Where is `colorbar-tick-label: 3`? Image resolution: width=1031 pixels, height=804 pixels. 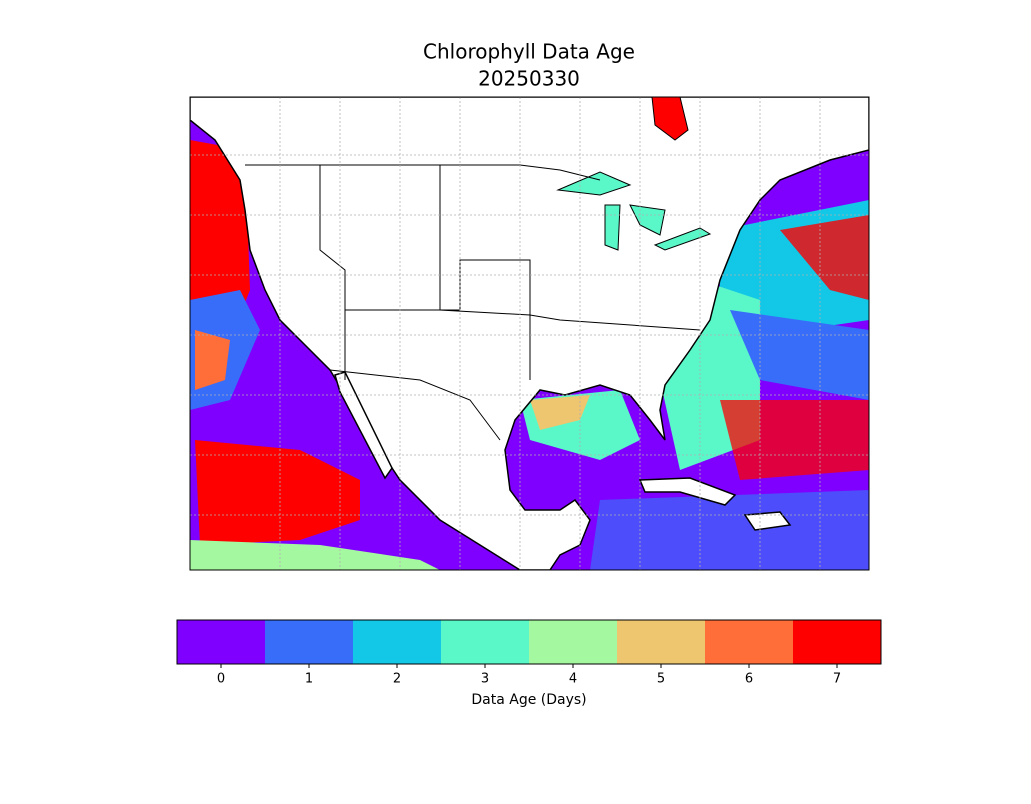
colorbar-tick-label: 3 is located at coordinates (485, 679).